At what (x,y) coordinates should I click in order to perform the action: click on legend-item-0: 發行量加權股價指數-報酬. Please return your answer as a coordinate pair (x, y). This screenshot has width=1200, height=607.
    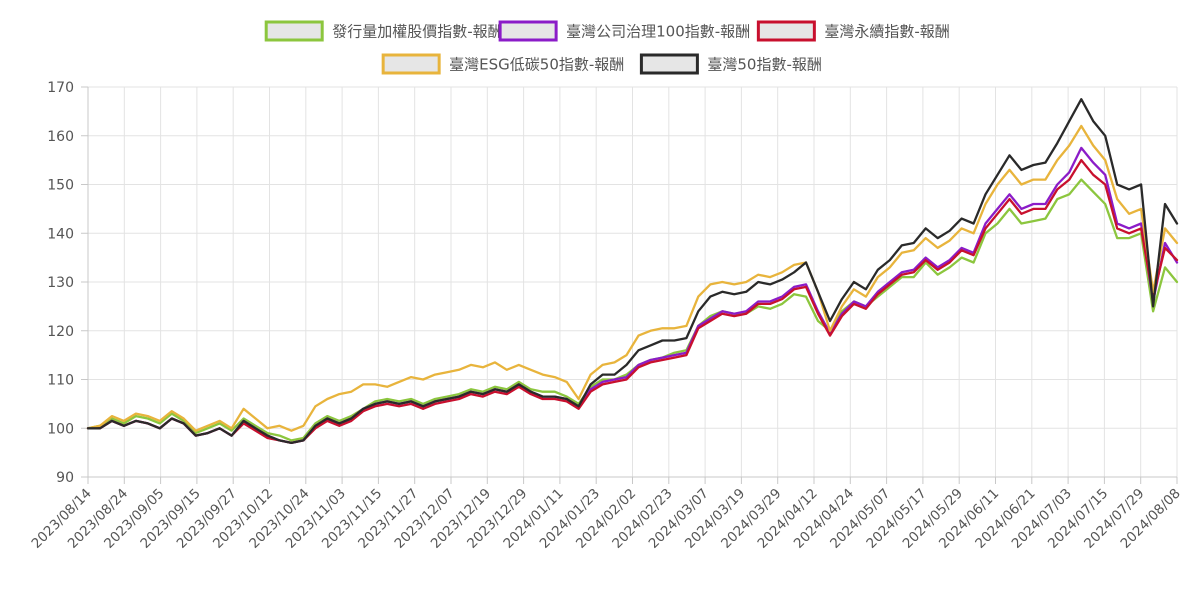
    Looking at the image, I should click on (383, 31).